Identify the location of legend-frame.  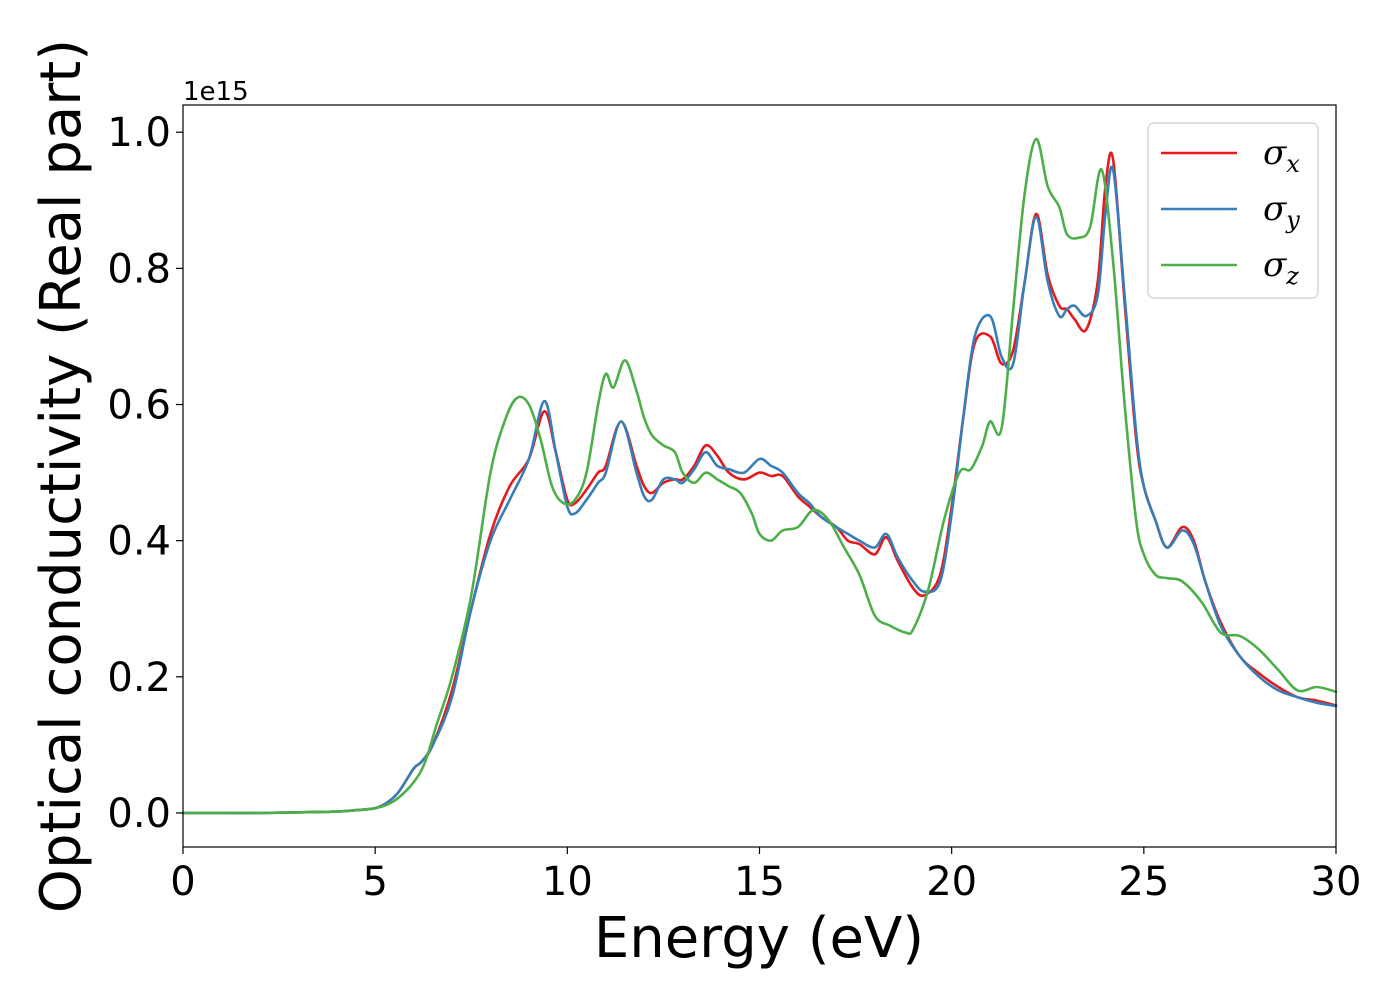
(1233, 210).